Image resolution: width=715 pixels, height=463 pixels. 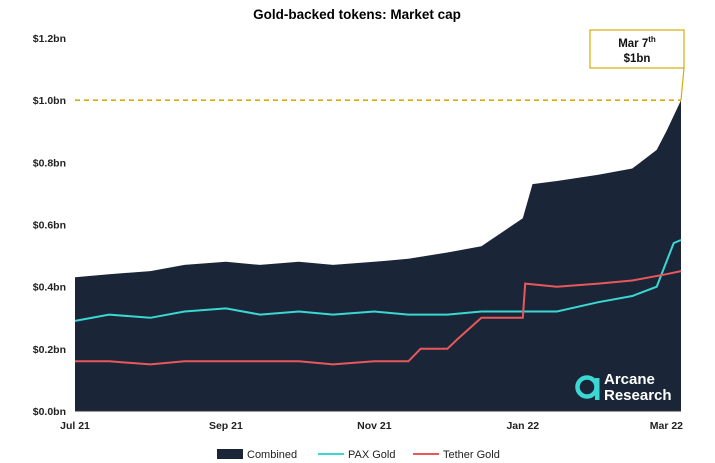 What do you see at coordinates (357, 14) in the screenshot?
I see `chart-title: Gold-backed tokens: Market cap` at bounding box center [357, 14].